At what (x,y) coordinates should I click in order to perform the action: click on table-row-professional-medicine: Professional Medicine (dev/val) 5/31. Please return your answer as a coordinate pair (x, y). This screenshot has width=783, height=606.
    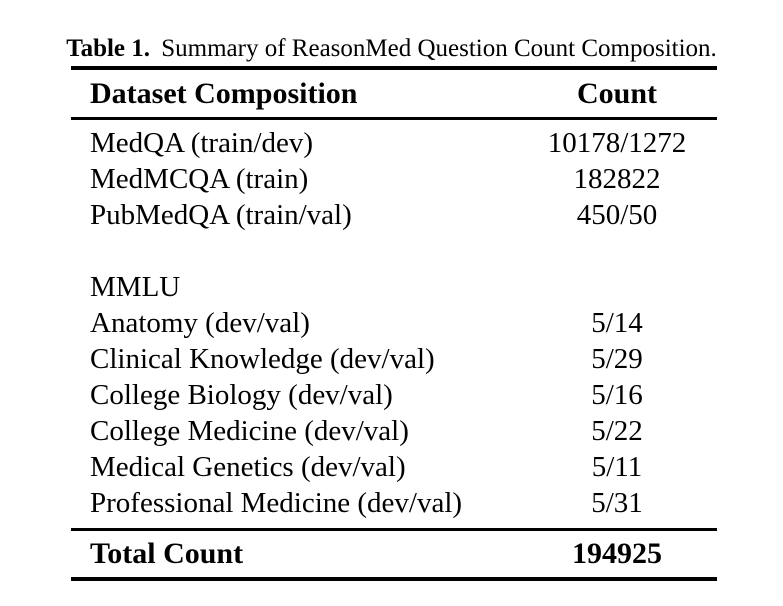
    Looking at the image, I should click on (394, 503).